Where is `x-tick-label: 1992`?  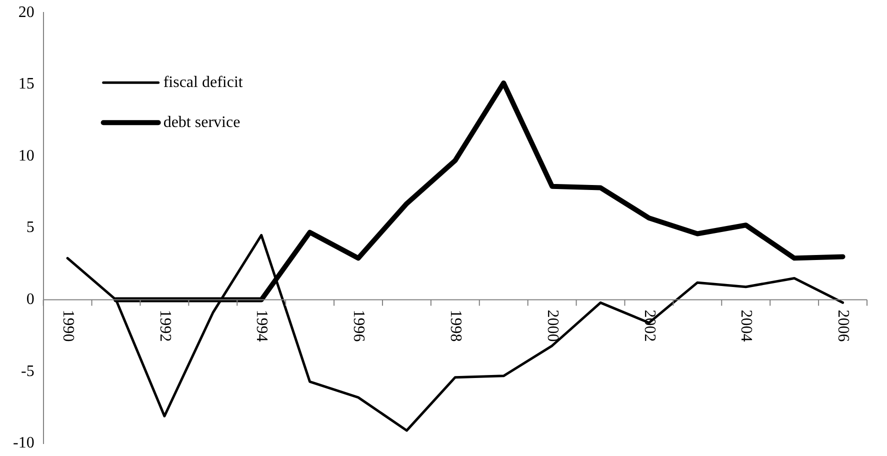
x-tick-label: 1992 is located at coordinates (165, 326).